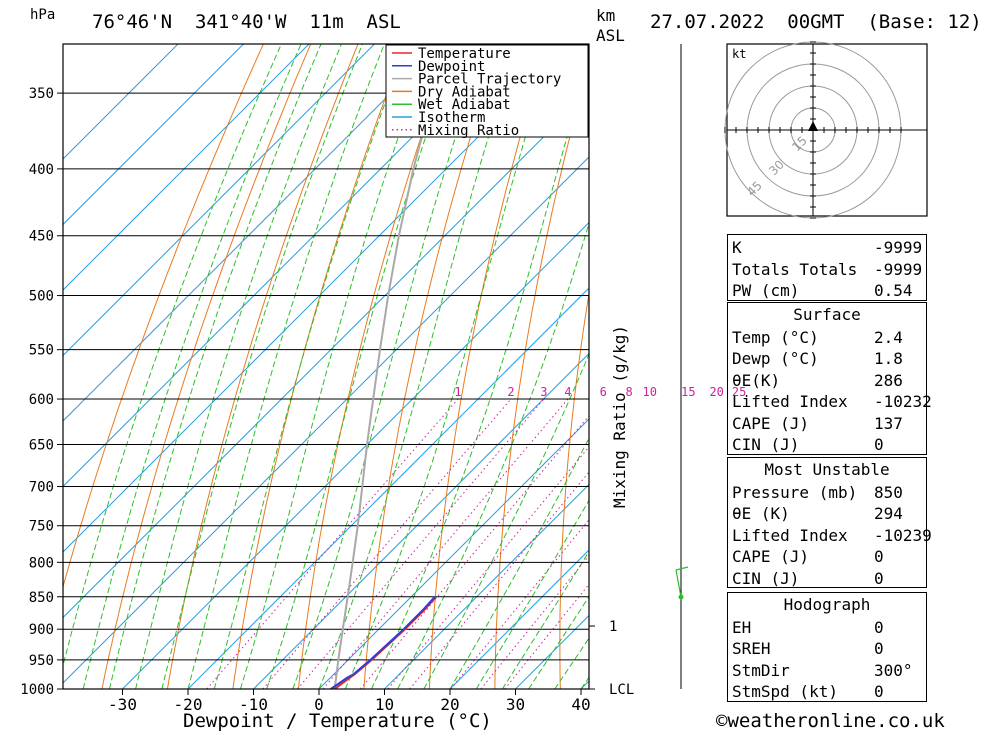 This screenshot has width=1000, height=733. Describe the element at coordinates (827, 577) in the screenshot. I see `most-unstable-row: CIN (J) 0` at that location.